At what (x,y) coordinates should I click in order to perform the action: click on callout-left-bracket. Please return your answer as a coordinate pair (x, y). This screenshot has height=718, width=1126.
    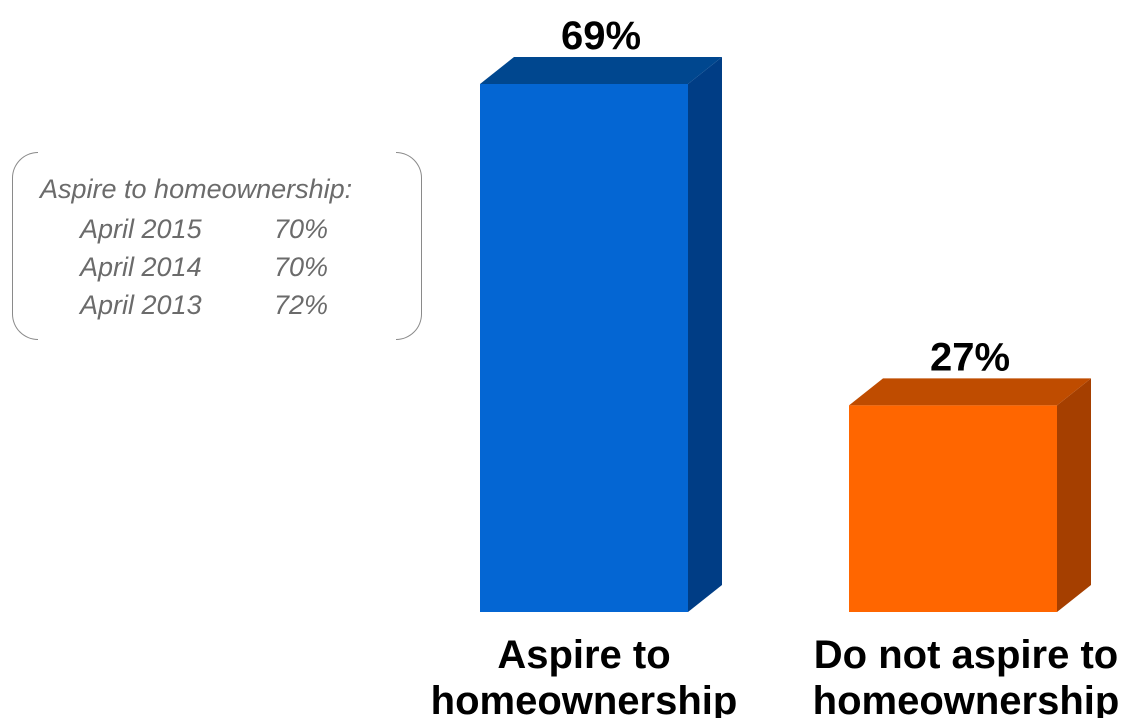
    Looking at the image, I should click on (25, 246).